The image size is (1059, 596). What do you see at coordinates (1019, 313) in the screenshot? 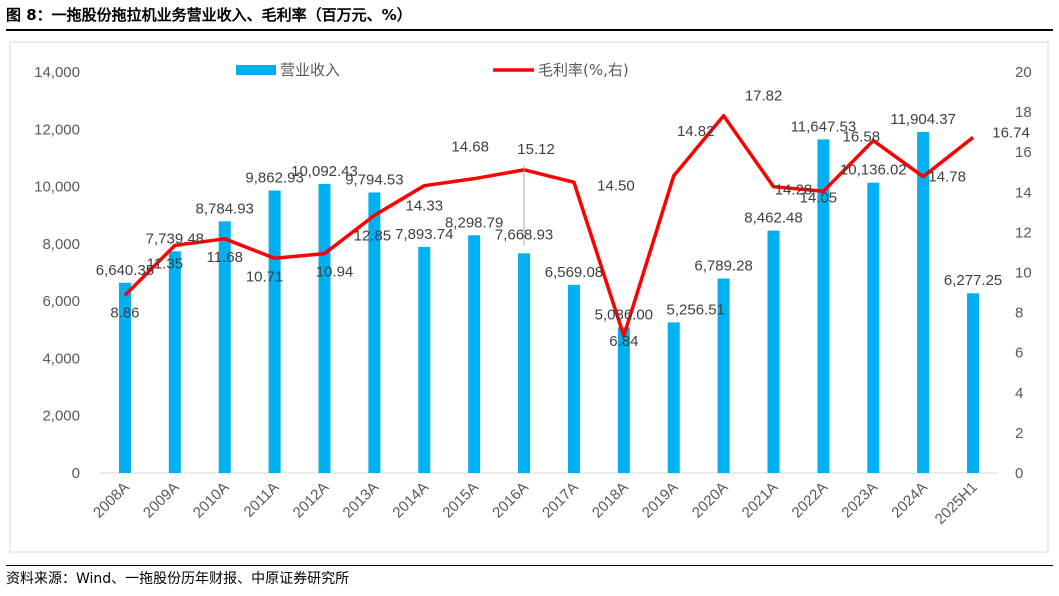
I see `y-right-tick-label: 8` at bounding box center [1019, 313].